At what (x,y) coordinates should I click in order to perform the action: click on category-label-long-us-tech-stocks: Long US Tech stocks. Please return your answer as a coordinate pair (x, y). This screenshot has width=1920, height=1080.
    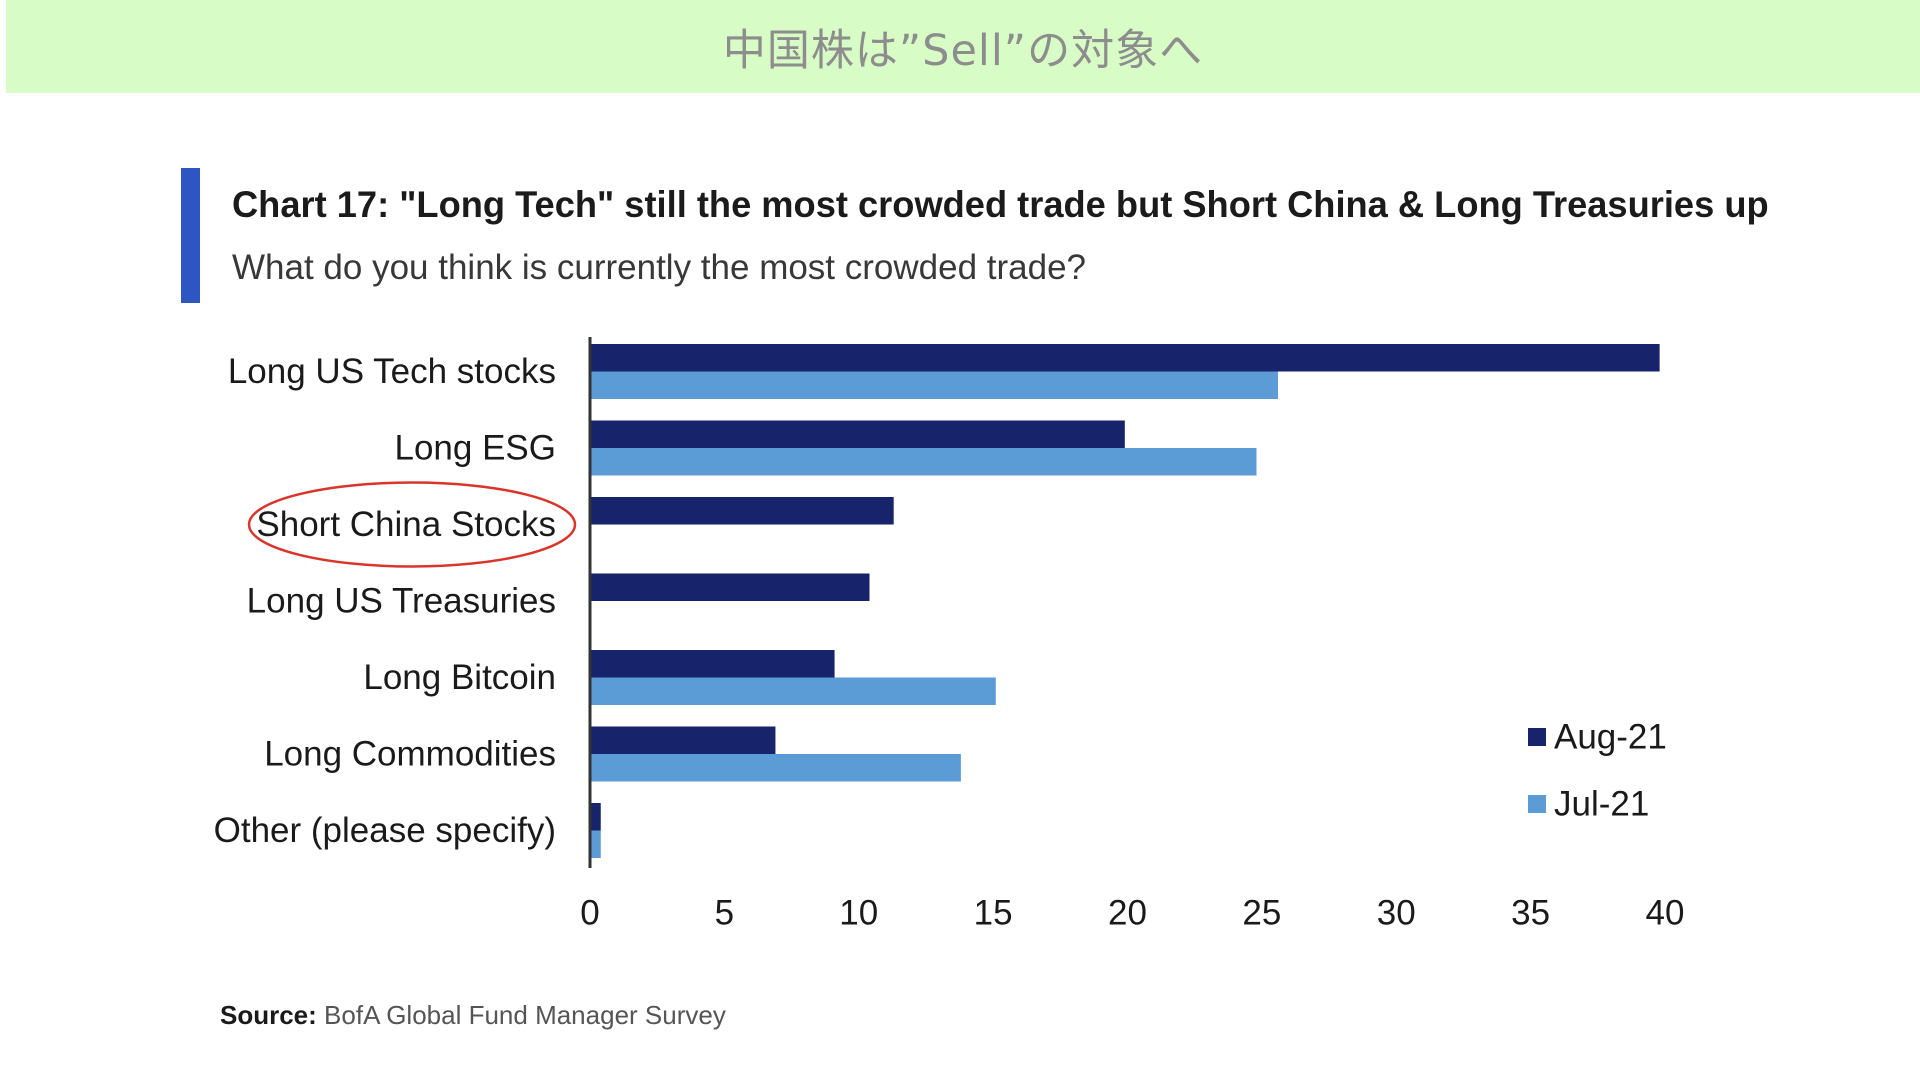
    Looking at the image, I should click on (392, 371).